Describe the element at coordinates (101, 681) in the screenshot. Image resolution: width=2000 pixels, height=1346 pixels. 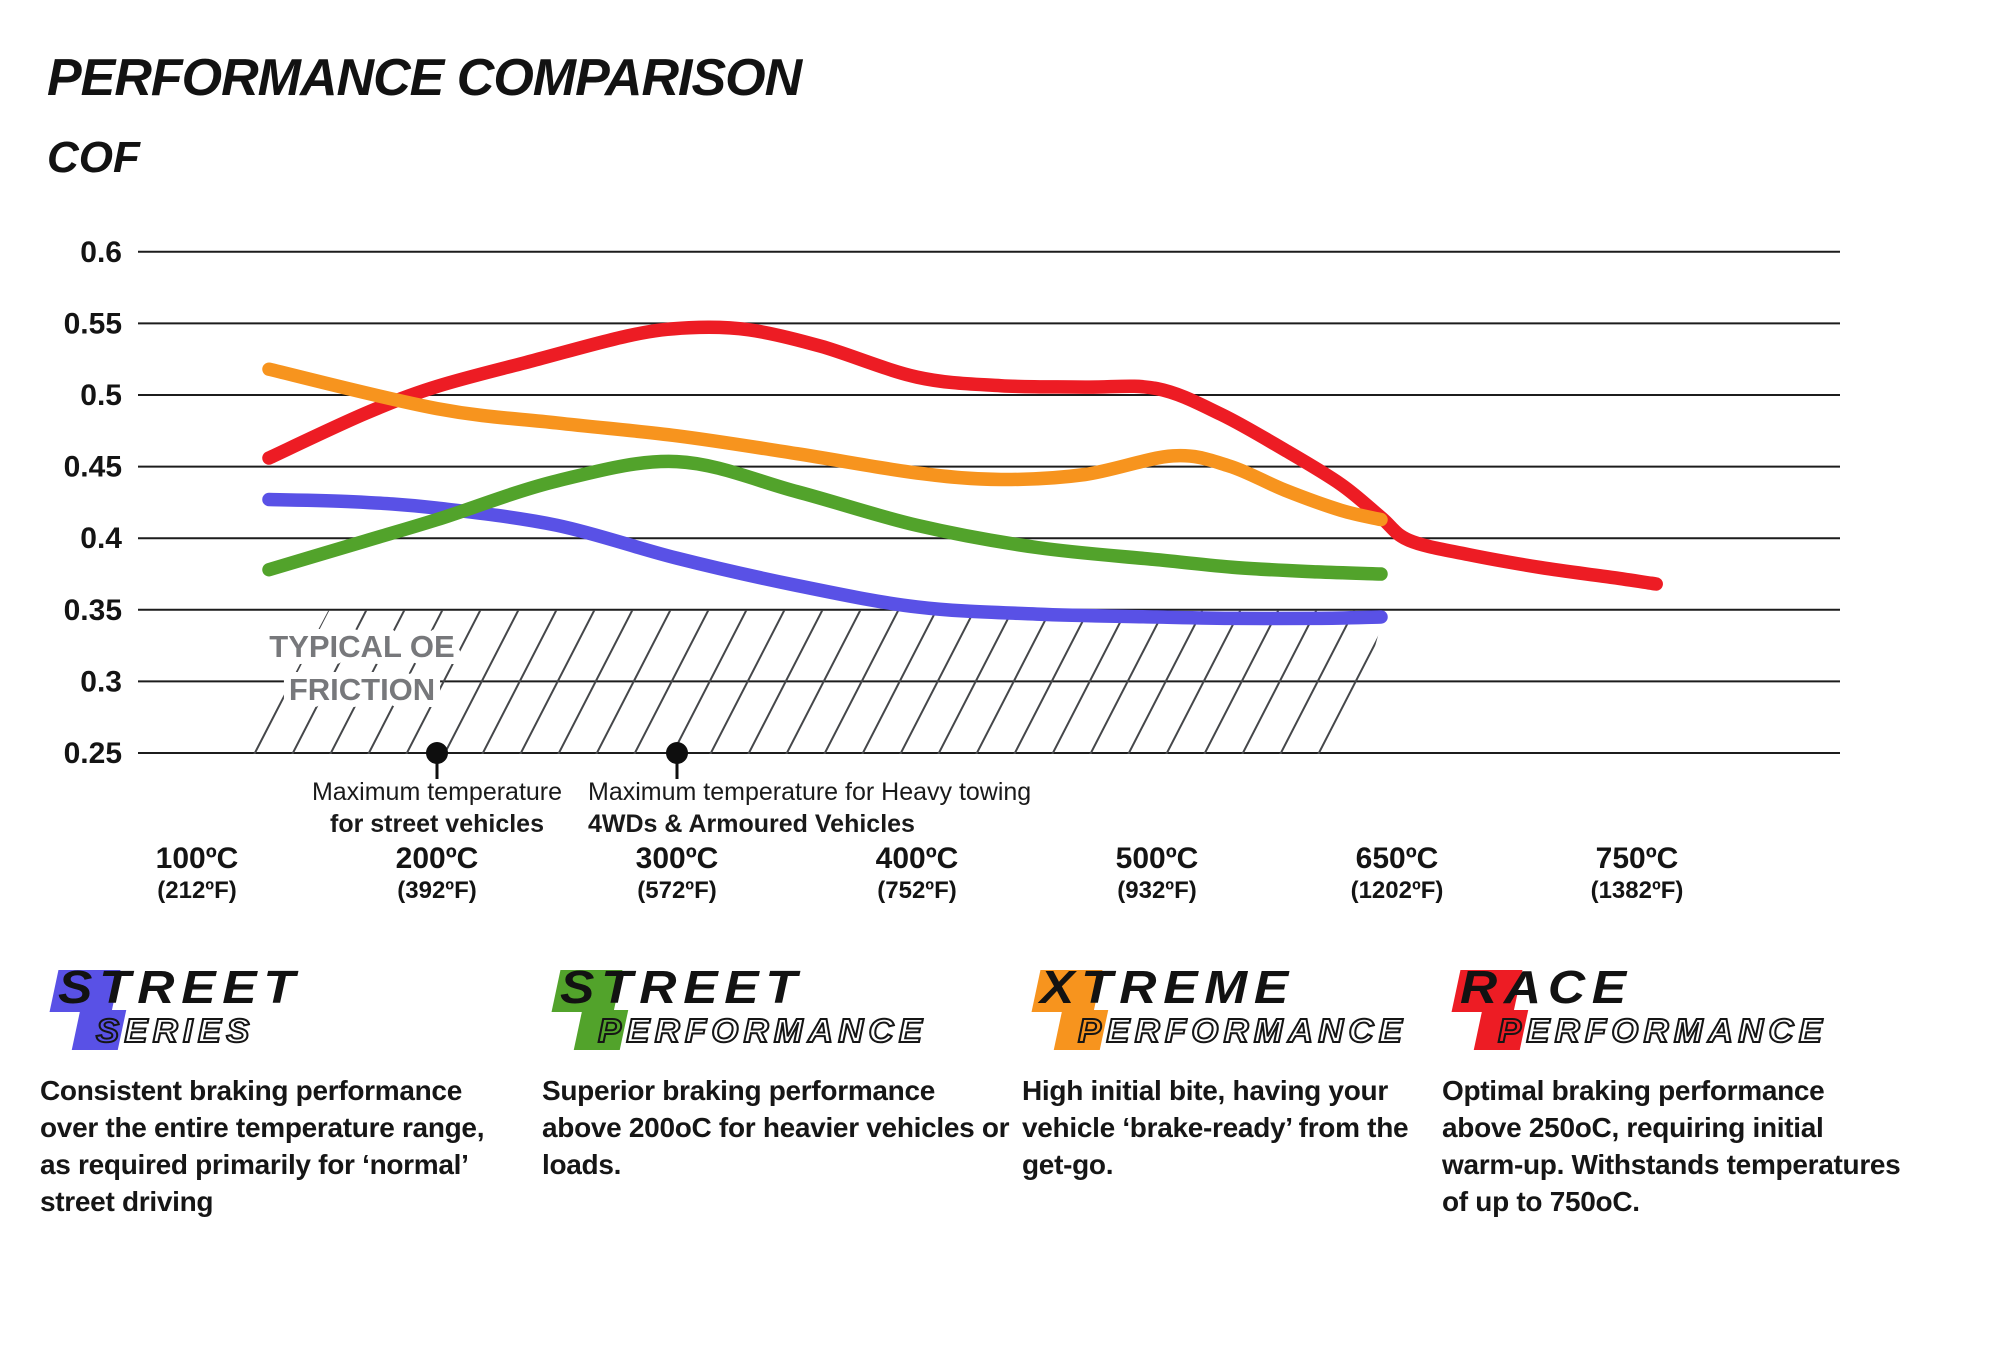
I see `y-tick-label: 0.3` at that location.